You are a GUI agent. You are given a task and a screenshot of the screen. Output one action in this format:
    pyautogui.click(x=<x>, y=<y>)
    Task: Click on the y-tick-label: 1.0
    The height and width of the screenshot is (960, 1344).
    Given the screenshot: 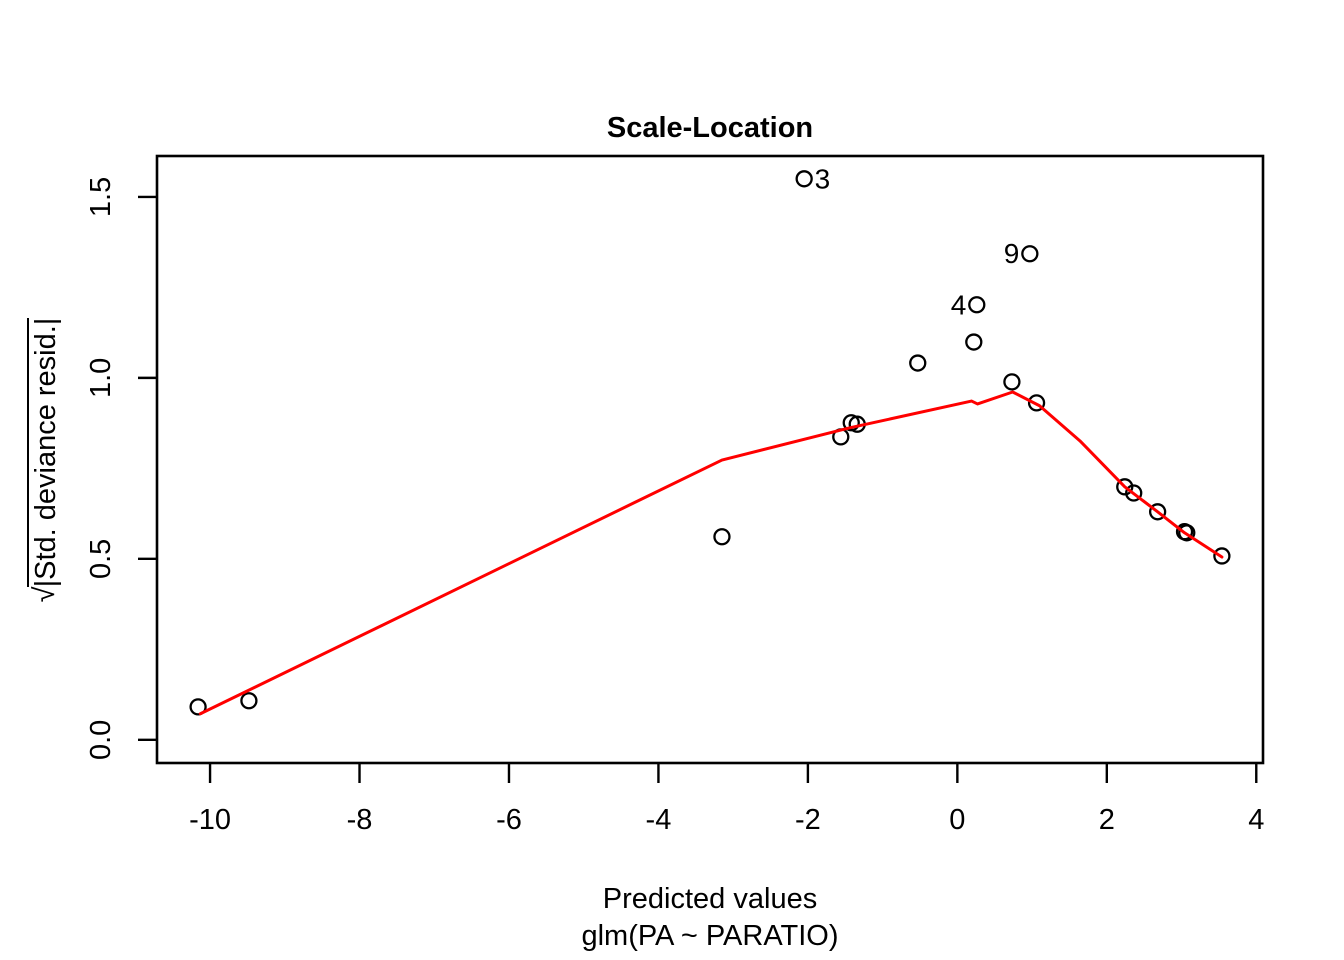 What is the action you would take?
    pyautogui.click(x=101, y=378)
    